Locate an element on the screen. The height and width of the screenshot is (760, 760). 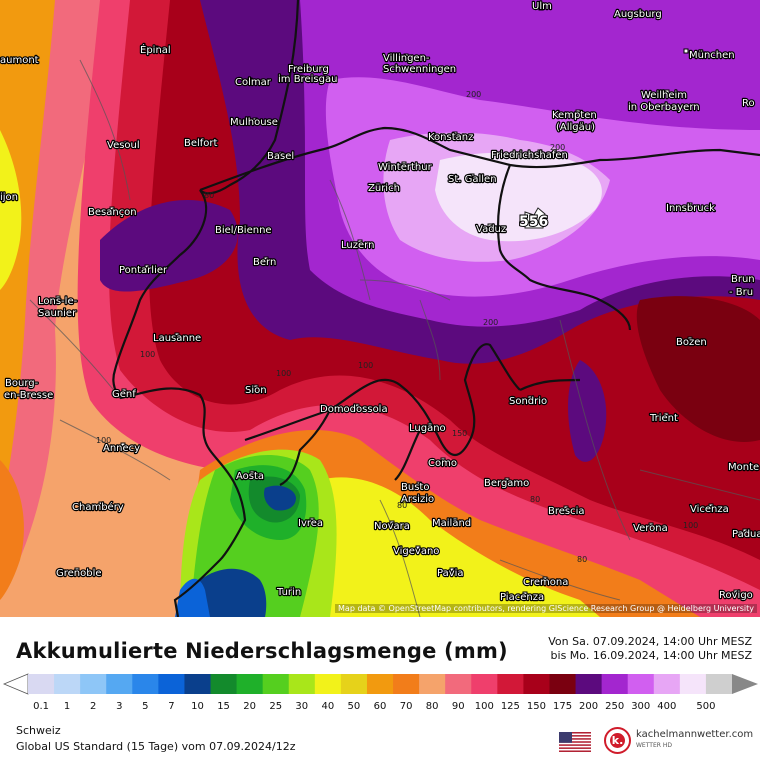
city-label: Pavia is located at coordinates (450, 573).